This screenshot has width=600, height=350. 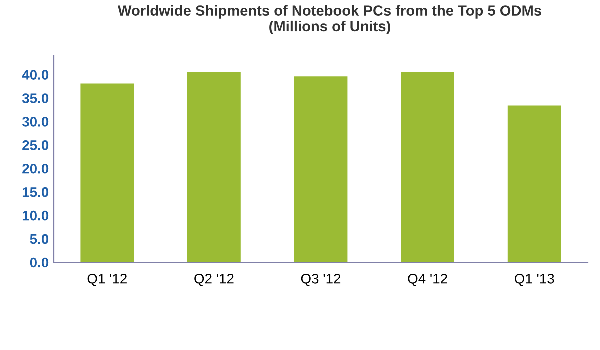 I want to click on y-tick-label: 35.0, so click(x=35, y=99).